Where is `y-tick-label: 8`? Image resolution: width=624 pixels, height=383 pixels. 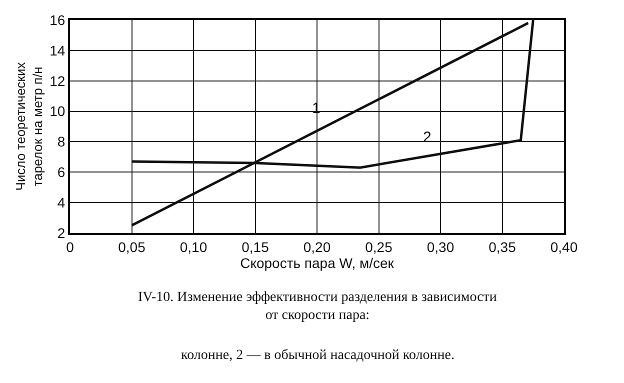
y-tick-label: 8 is located at coordinates (61, 142).